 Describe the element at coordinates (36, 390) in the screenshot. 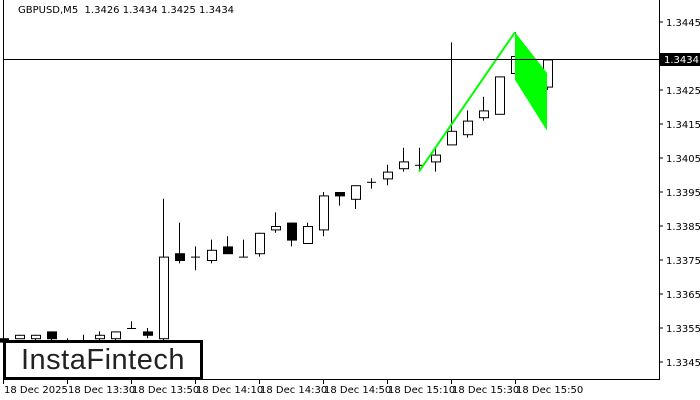

I see `time-tick-label: 18 Dec 2025` at that location.